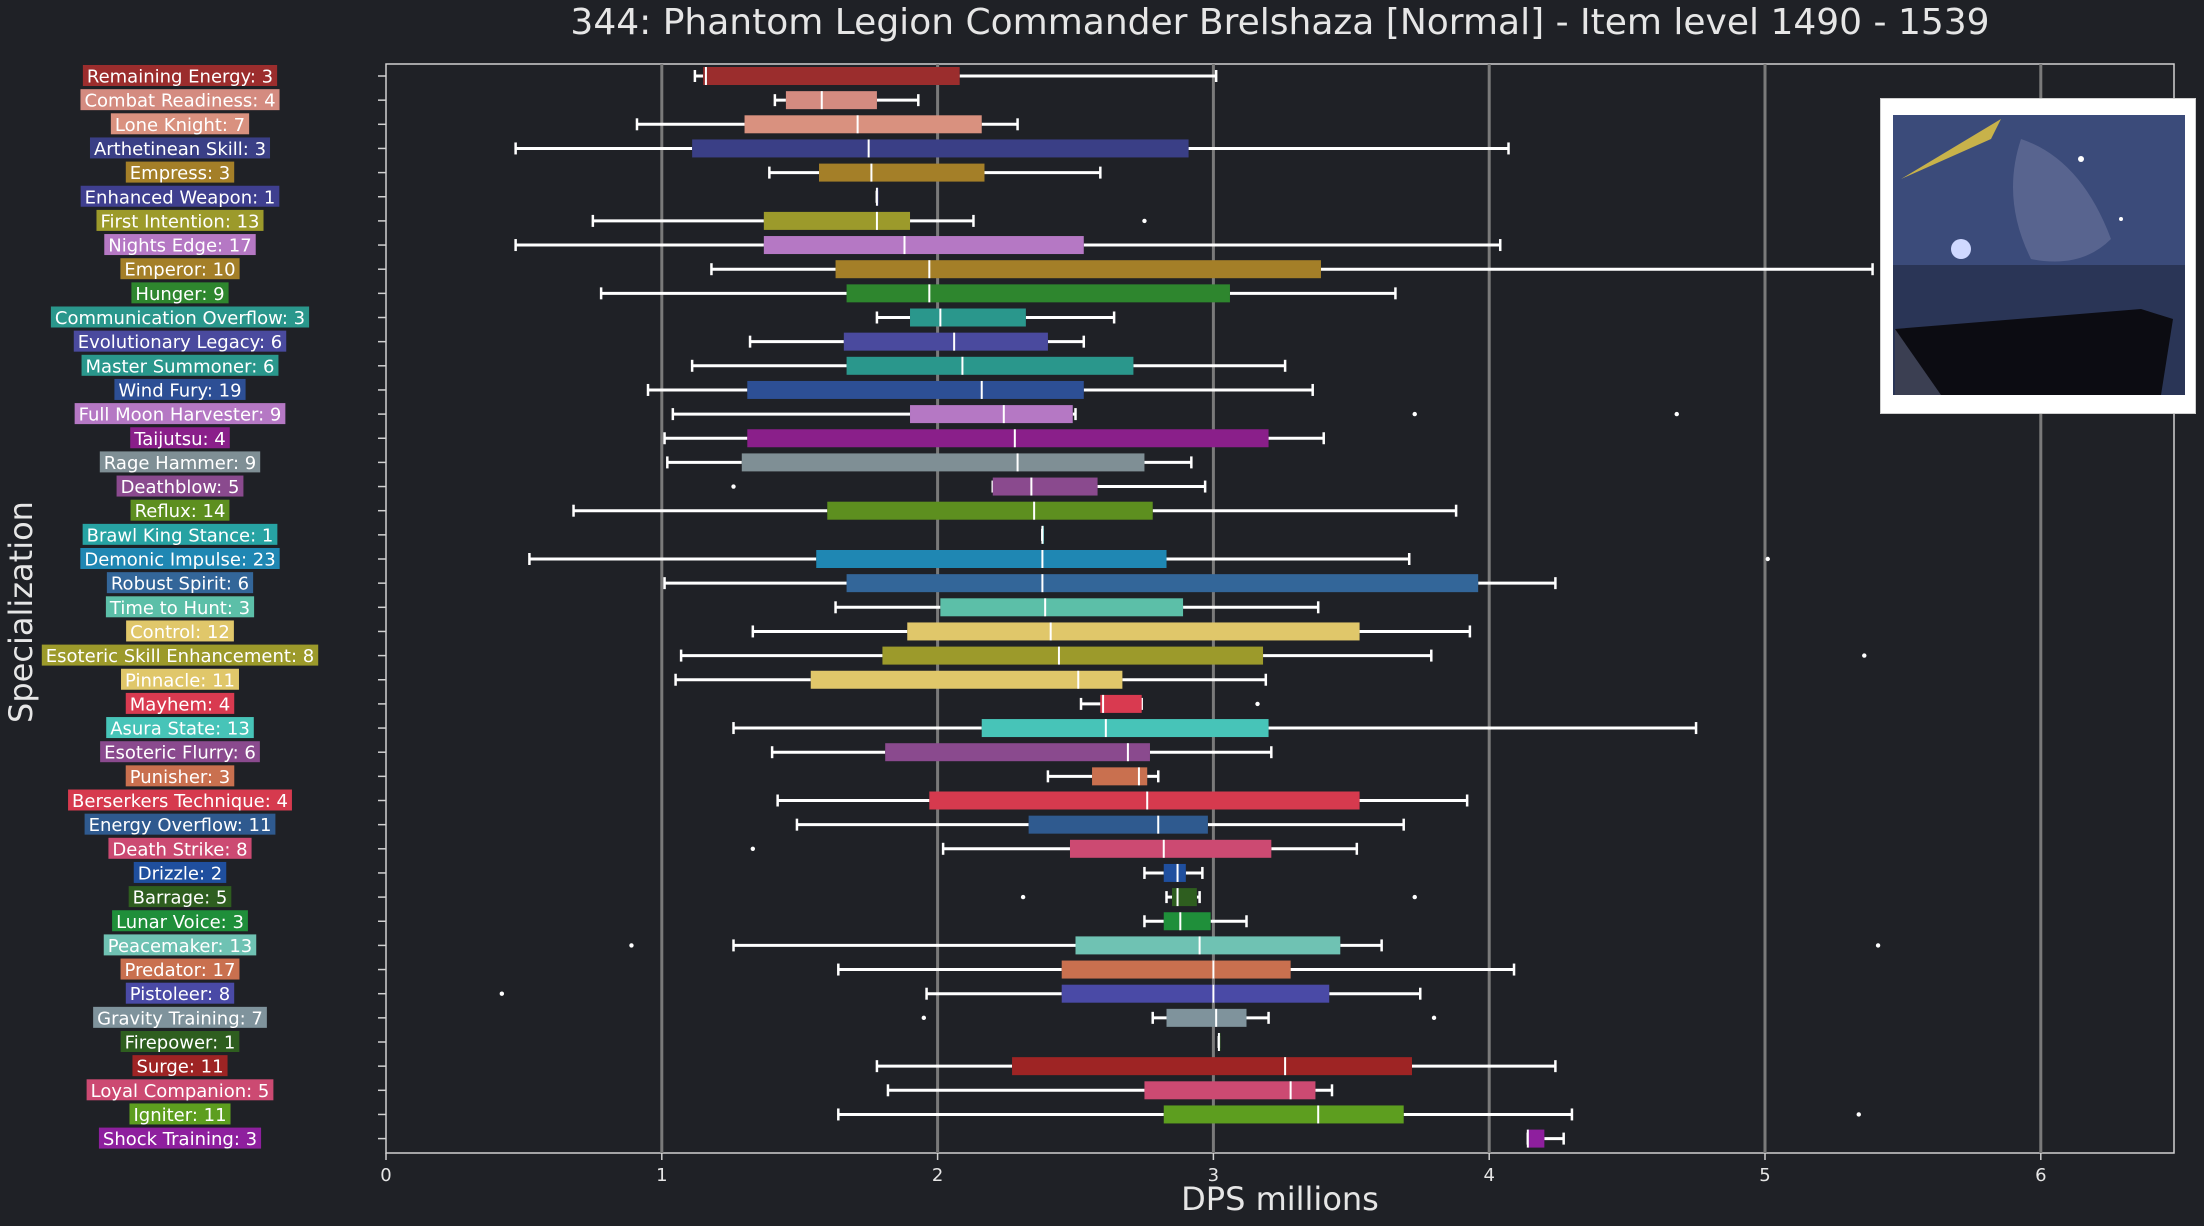 The image size is (2204, 1226). I want to click on category-label-text: Barrage: 5, so click(180, 898).